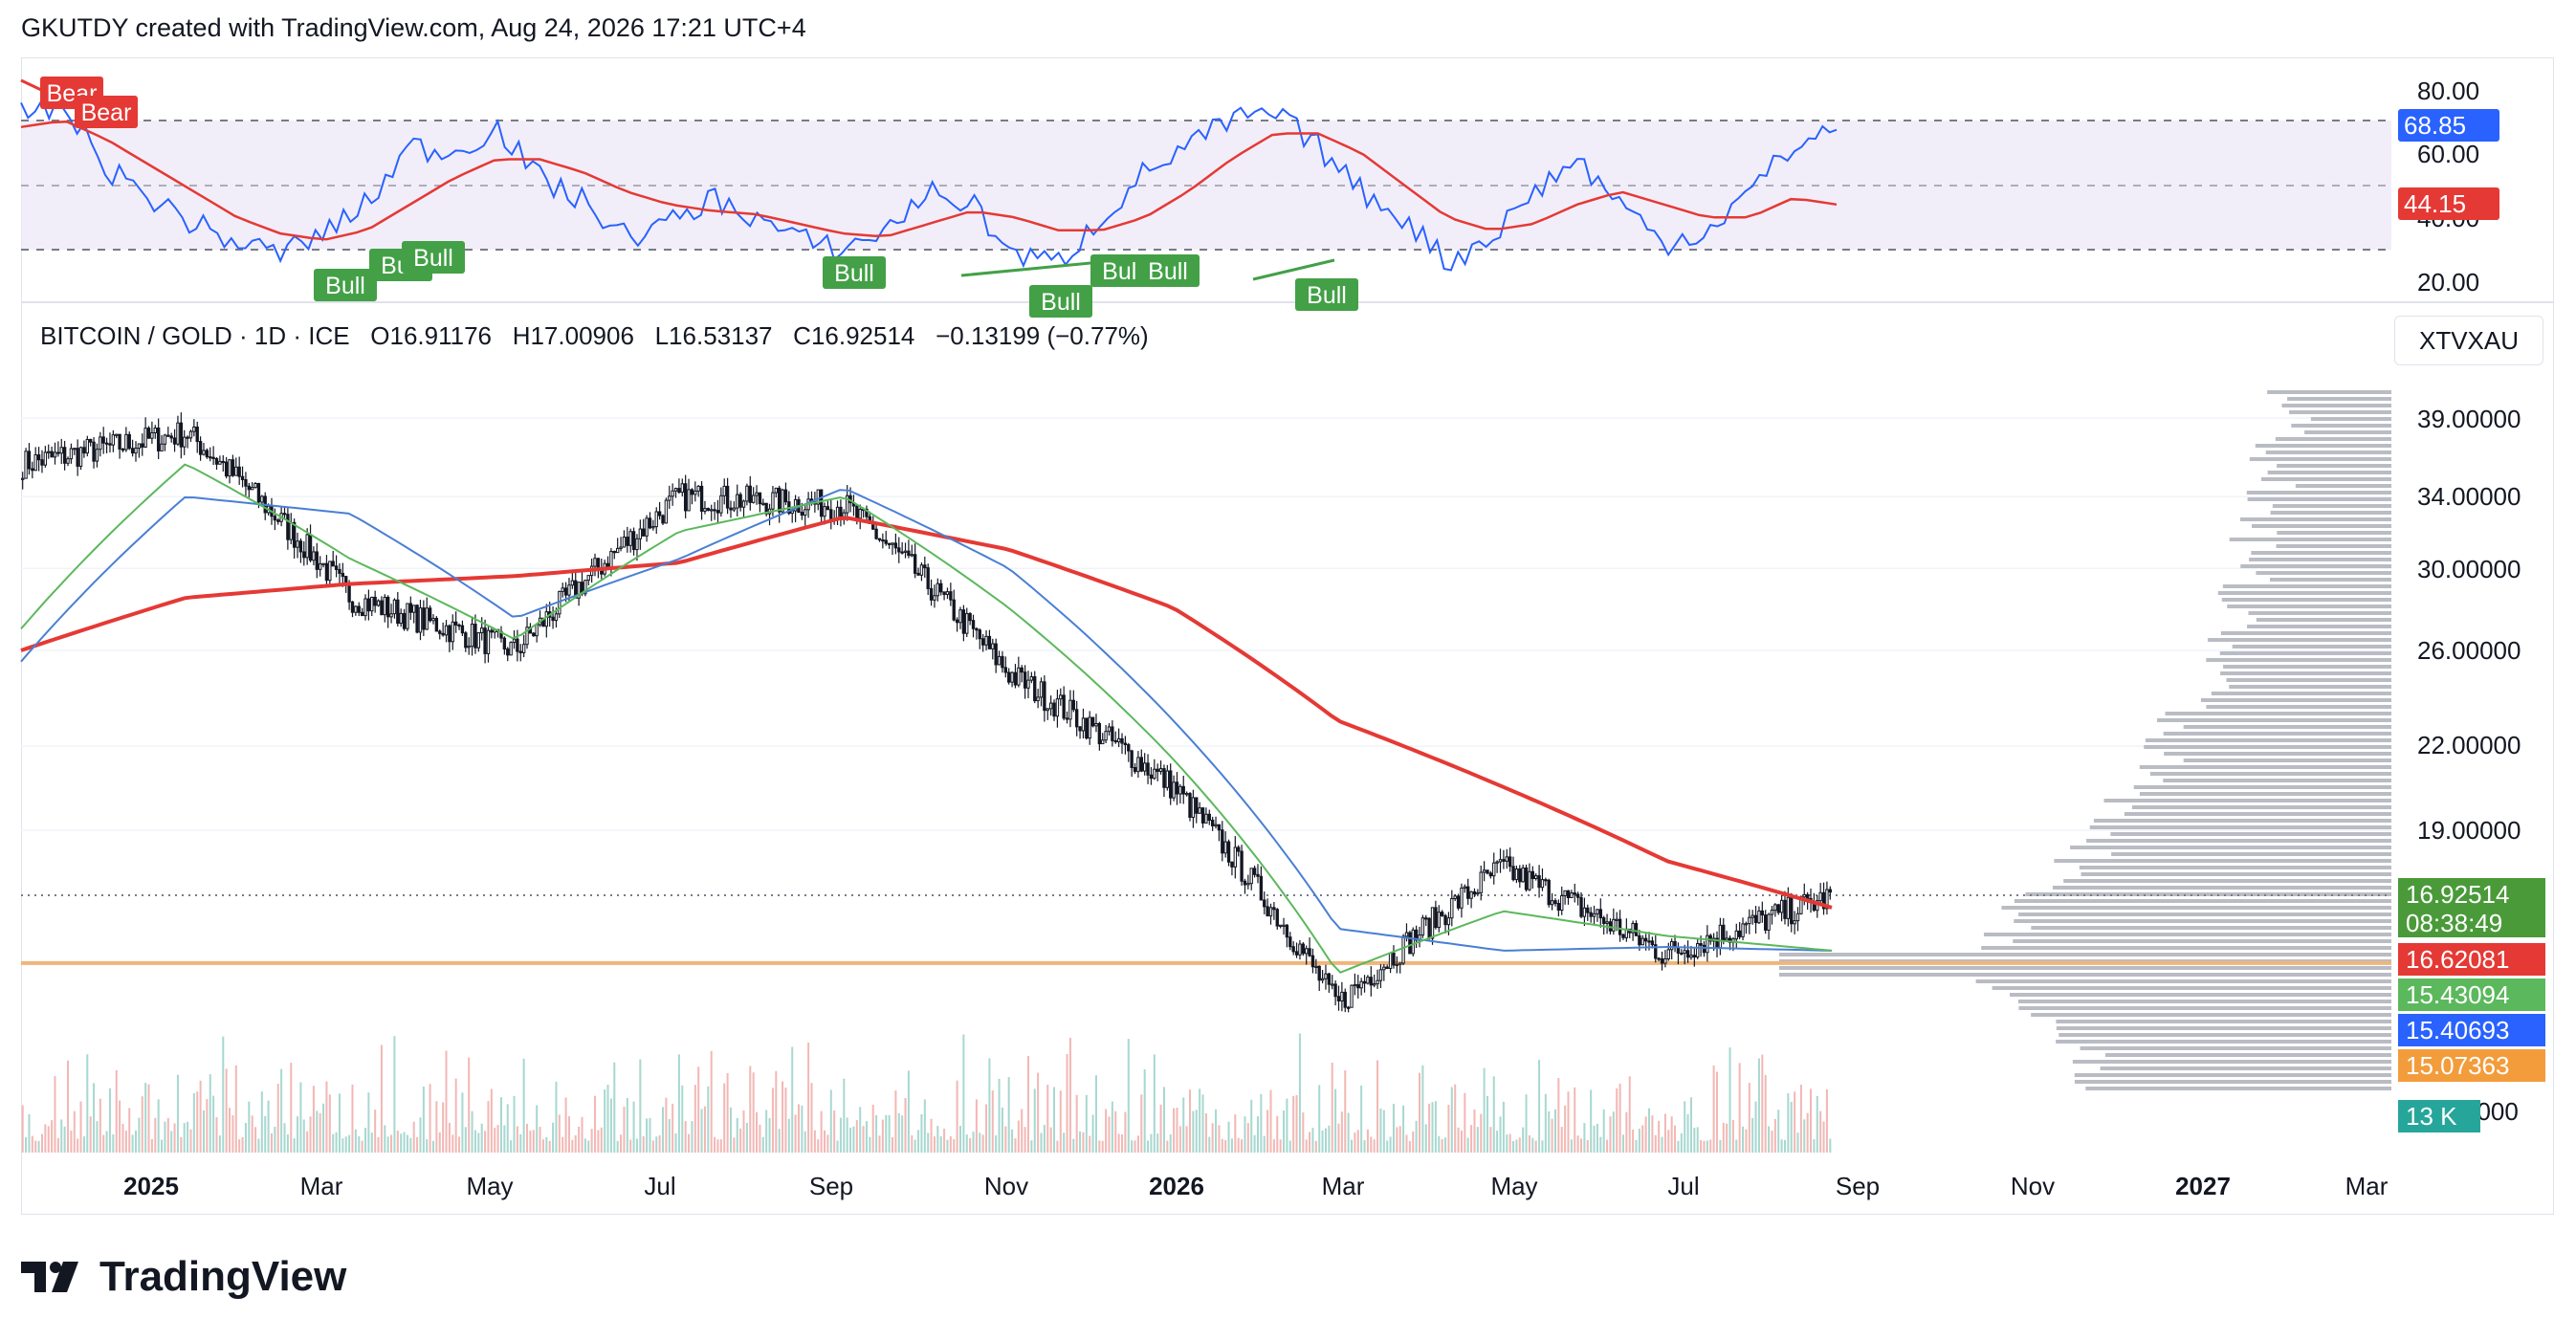 The height and width of the screenshot is (1341, 2576). Describe the element at coordinates (2469, 650) in the screenshot. I see `price-axis-tick: 26.00000` at that location.